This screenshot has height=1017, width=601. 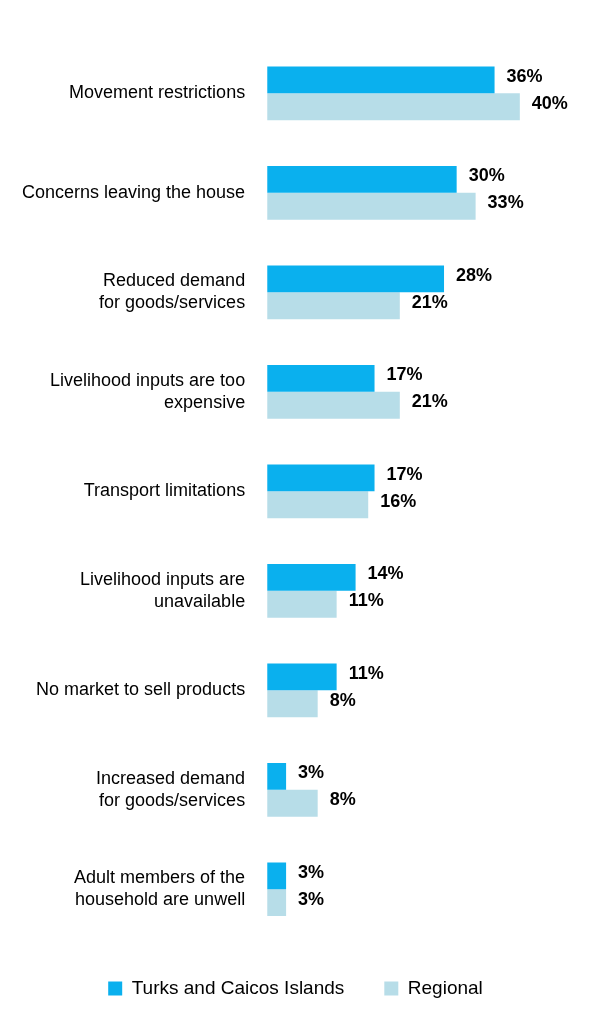 I want to click on data-label: 33%, so click(x=505, y=202).